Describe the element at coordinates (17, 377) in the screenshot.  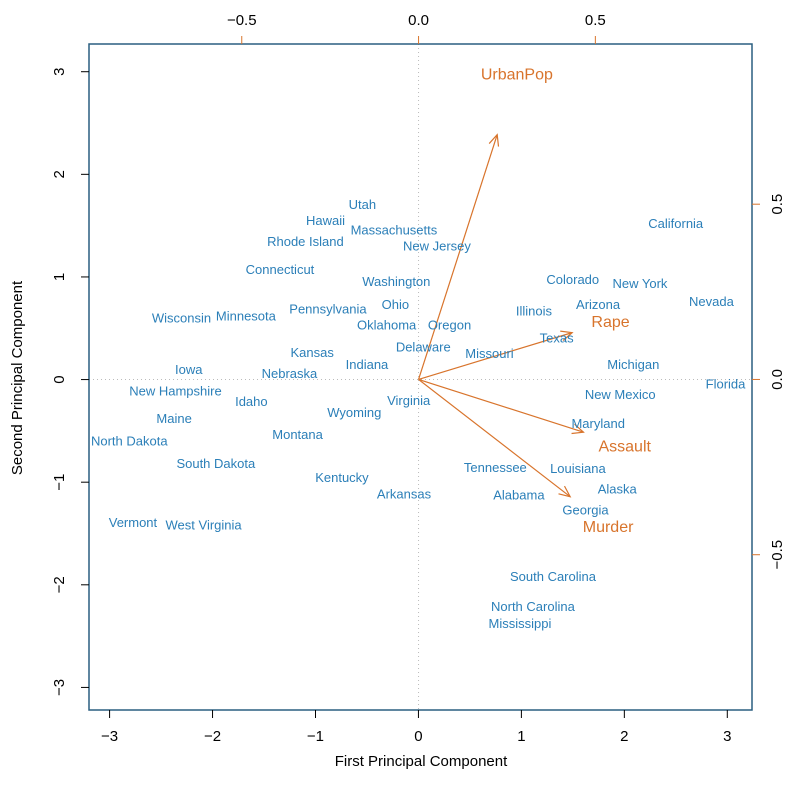
I see `y-axis-label: Second Principal Component` at that location.